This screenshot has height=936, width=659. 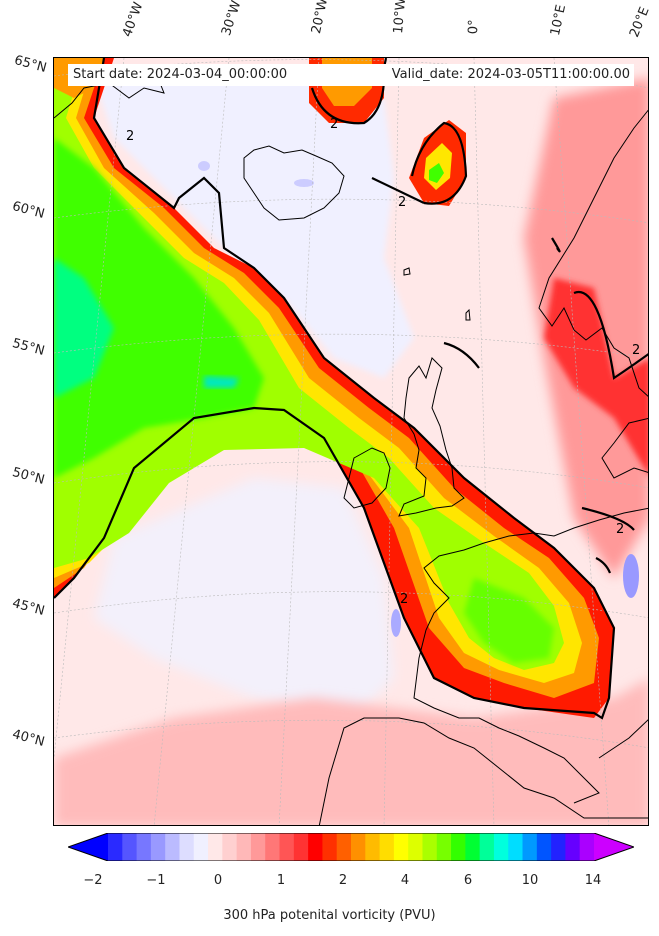 What do you see at coordinates (28, 347) in the screenshot?
I see `lat-label-55n: 55°N` at bounding box center [28, 347].